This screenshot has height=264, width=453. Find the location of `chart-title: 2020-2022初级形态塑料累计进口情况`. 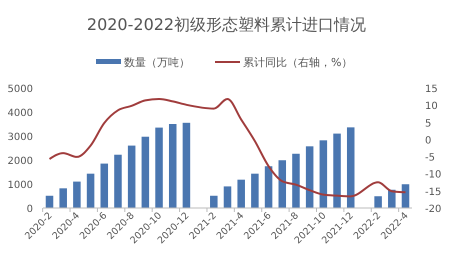

chart-title: 2020-2022初级形态塑料累计进口情况 is located at coordinates (226, 24).